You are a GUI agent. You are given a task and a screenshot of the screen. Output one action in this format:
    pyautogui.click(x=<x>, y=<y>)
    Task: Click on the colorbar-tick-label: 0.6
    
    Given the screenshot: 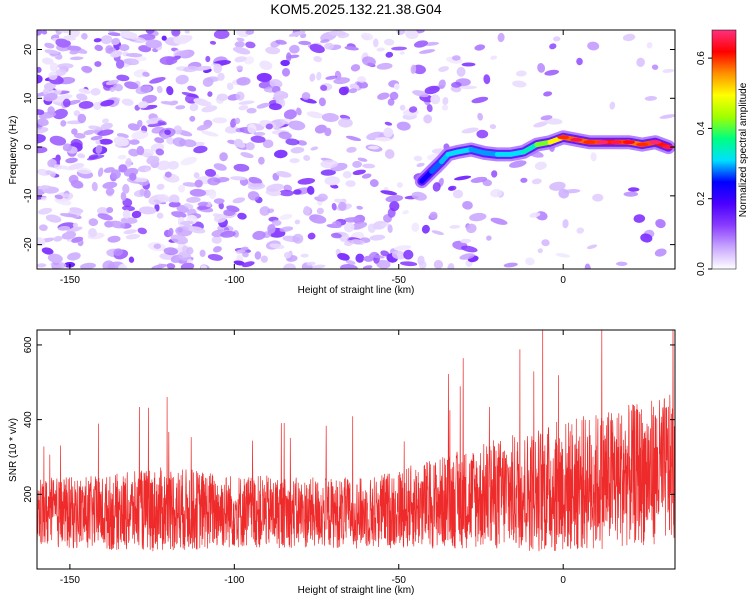 What is the action you would take?
    pyautogui.click(x=701, y=58)
    